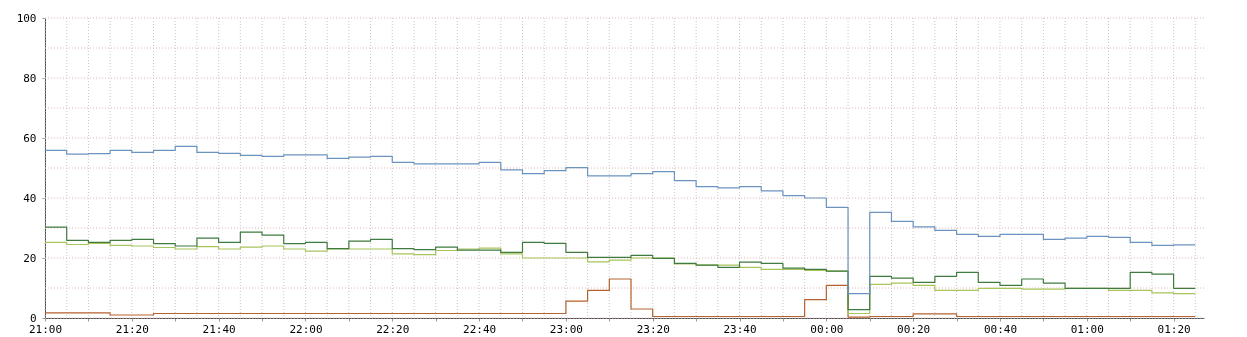  I want to click on x-tick-label: 22:20, so click(393, 329).